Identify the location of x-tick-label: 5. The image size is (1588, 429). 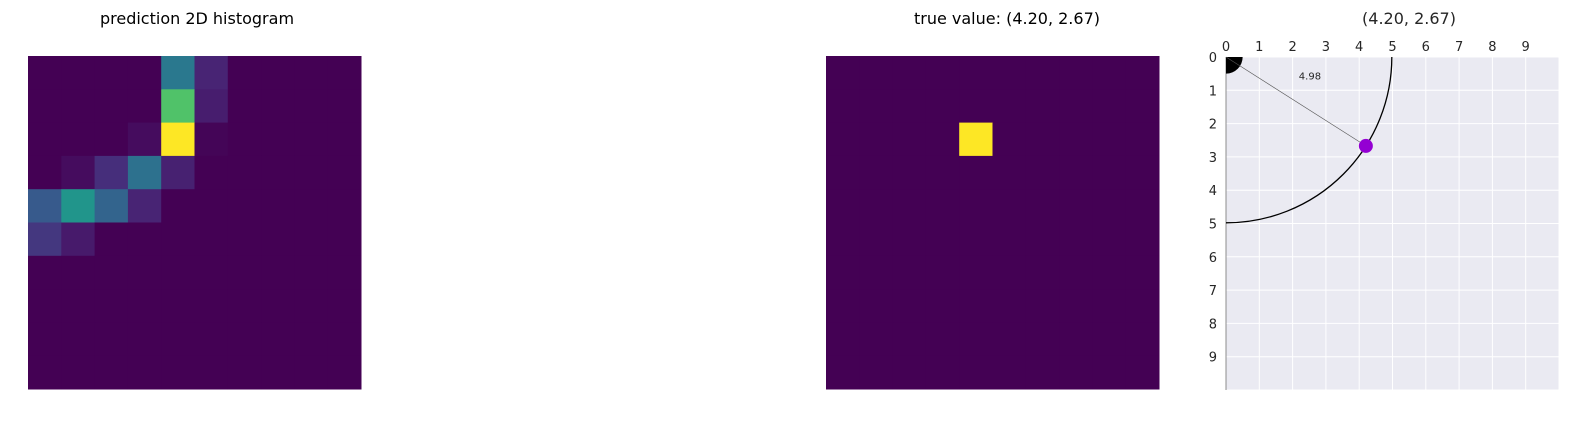
(1392, 47).